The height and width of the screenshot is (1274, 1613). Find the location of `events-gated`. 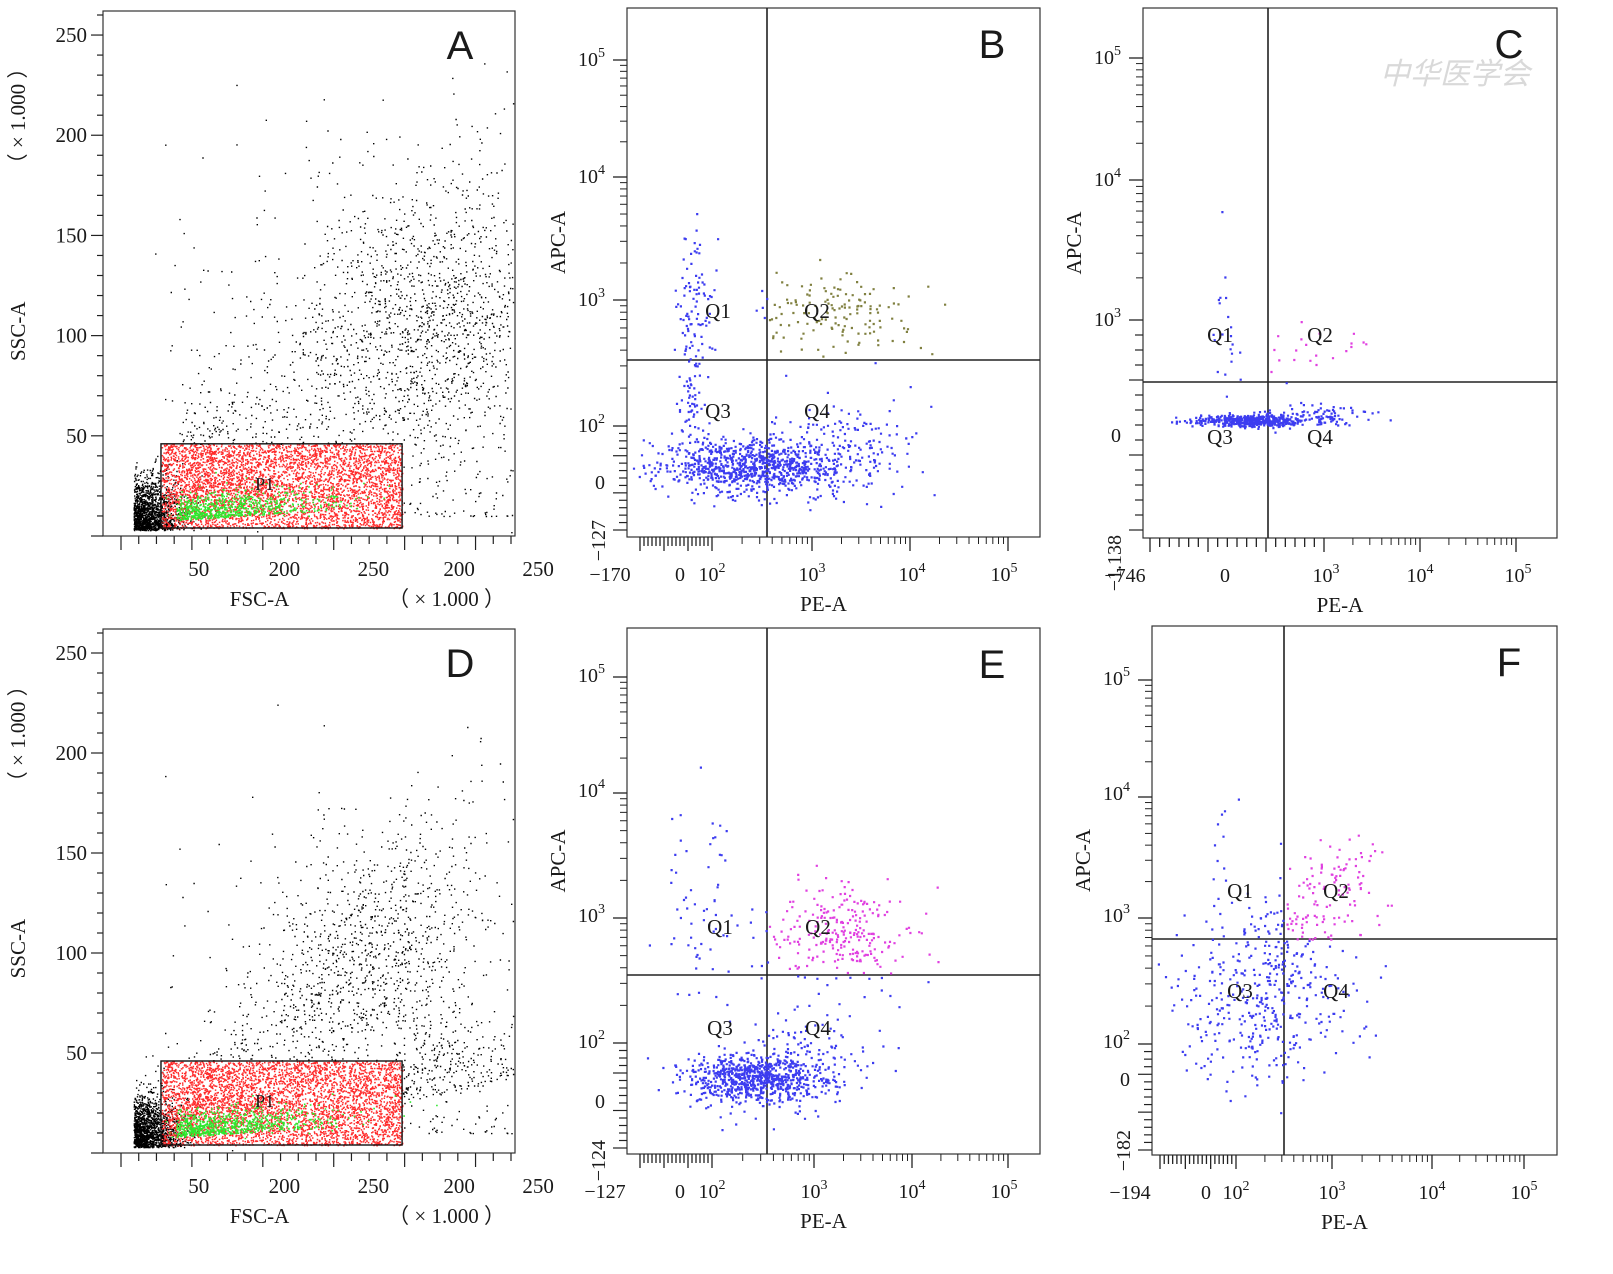

events-gated is located at coordinates (282, 1104).